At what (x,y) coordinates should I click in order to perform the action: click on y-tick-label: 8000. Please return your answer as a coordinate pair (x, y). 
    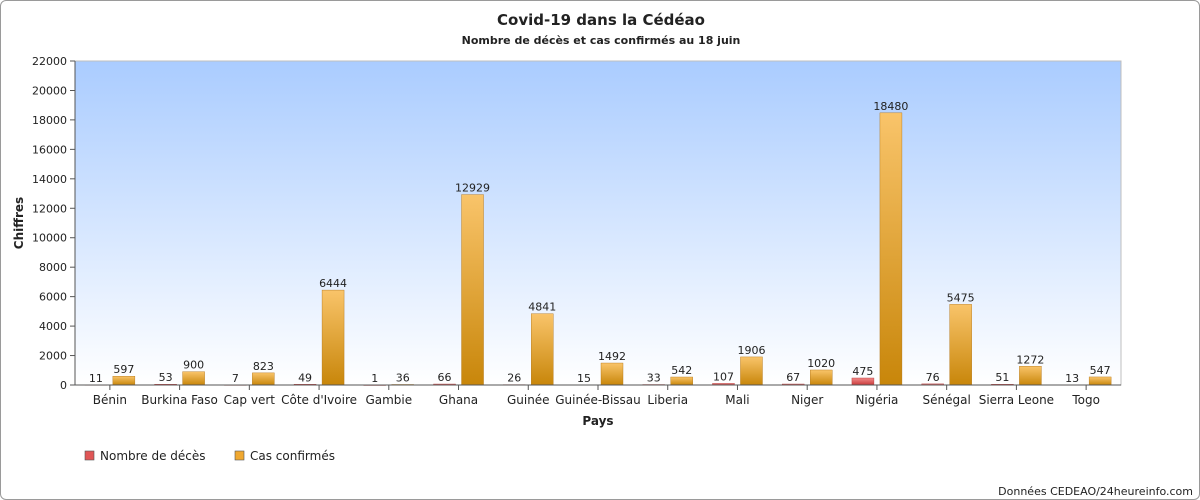
    Looking at the image, I should click on (53, 267).